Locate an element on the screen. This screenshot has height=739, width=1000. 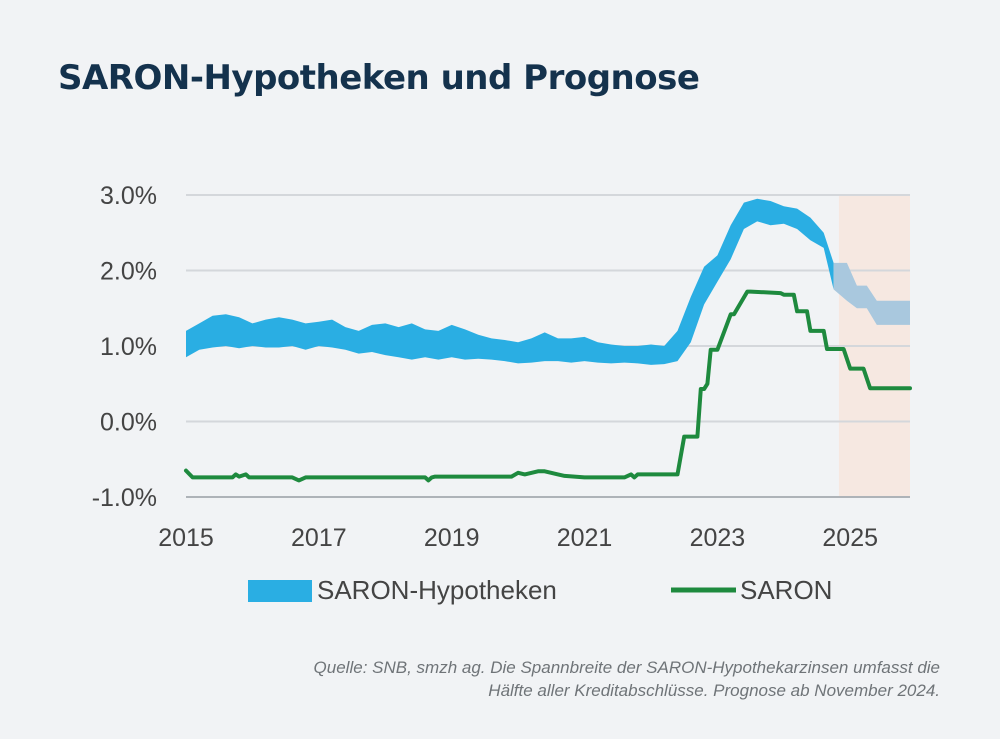
y-tick-label: -1.0% is located at coordinates (124, 498).